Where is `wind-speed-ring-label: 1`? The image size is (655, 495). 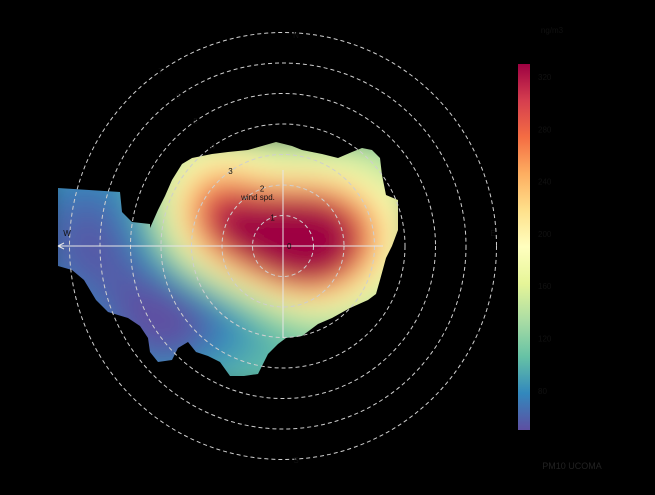 wind-speed-ring-label: 1 is located at coordinates (272, 217).